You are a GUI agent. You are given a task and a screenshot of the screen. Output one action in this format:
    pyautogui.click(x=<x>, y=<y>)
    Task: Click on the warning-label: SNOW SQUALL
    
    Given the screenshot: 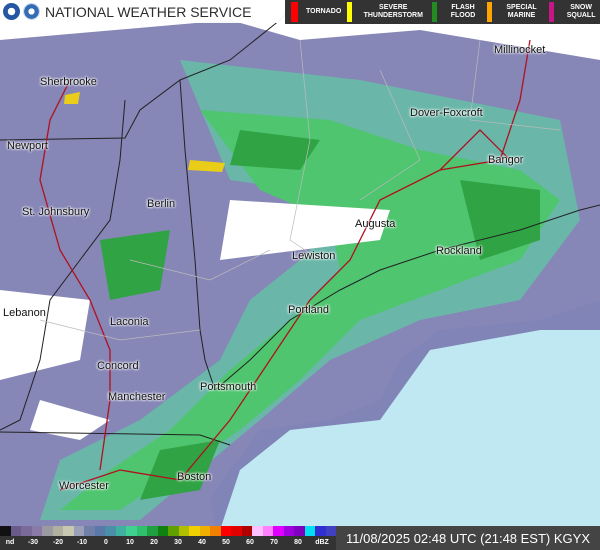 What is the action you would take?
    pyautogui.click(x=581, y=11)
    